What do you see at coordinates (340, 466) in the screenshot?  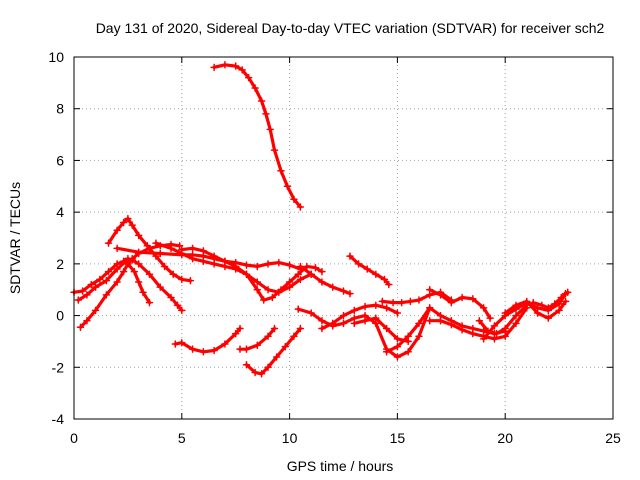 I see `x-axis-label: GPS time / hours` at bounding box center [340, 466].